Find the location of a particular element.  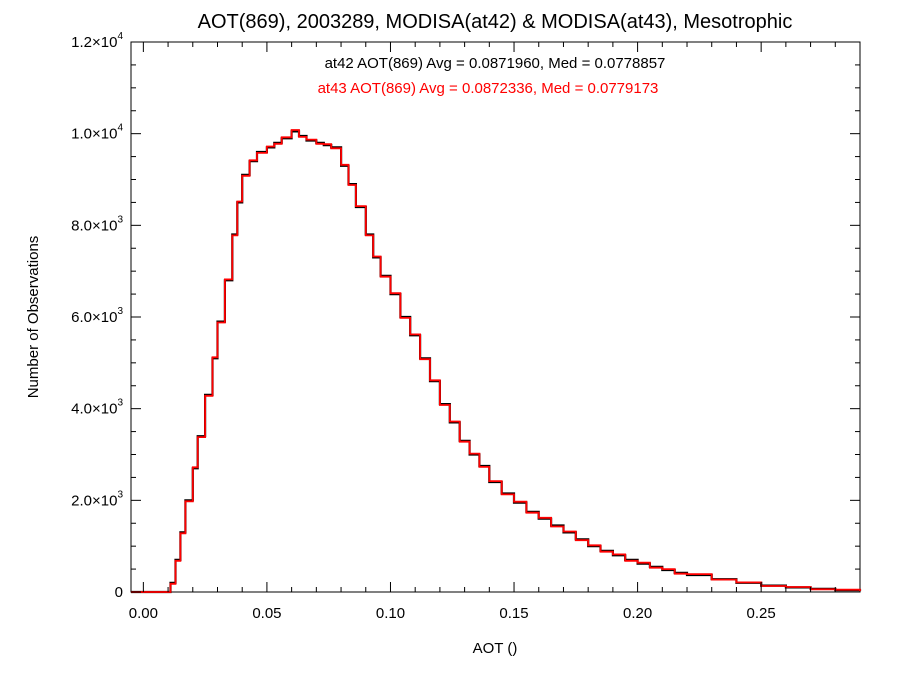

y-tick-label: 6.0×10³ is located at coordinates (97, 316).